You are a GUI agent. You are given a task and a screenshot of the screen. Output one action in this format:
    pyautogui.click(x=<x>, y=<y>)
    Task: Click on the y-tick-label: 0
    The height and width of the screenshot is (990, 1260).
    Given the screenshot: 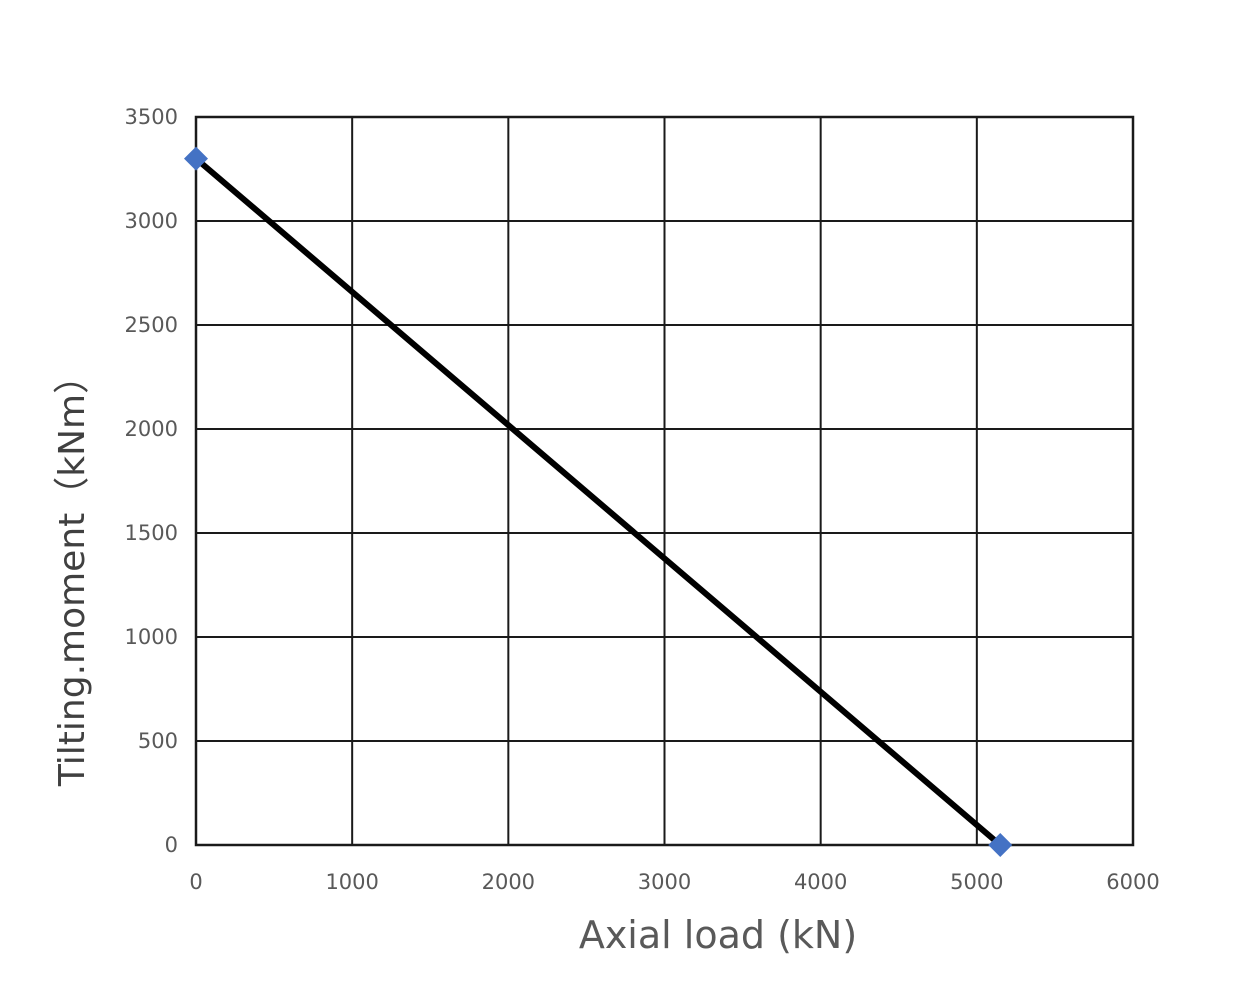 What is the action you would take?
    pyautogui.click(x=171, y=845)
    